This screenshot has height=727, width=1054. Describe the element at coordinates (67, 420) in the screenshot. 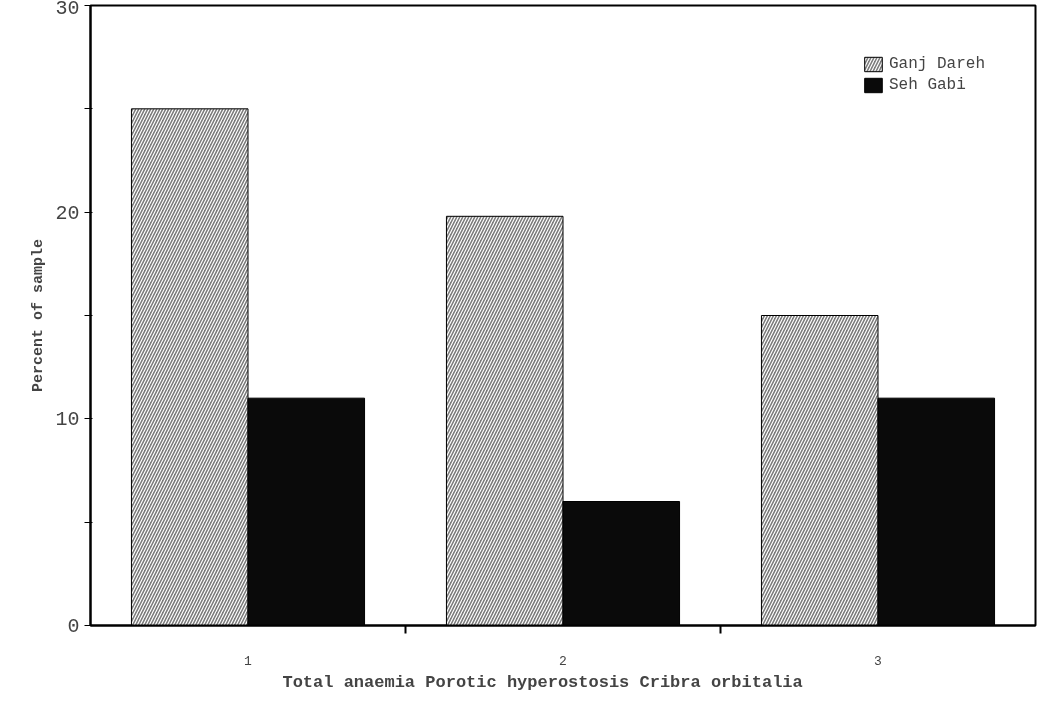

I see `y-tick-label: 10` at that location.